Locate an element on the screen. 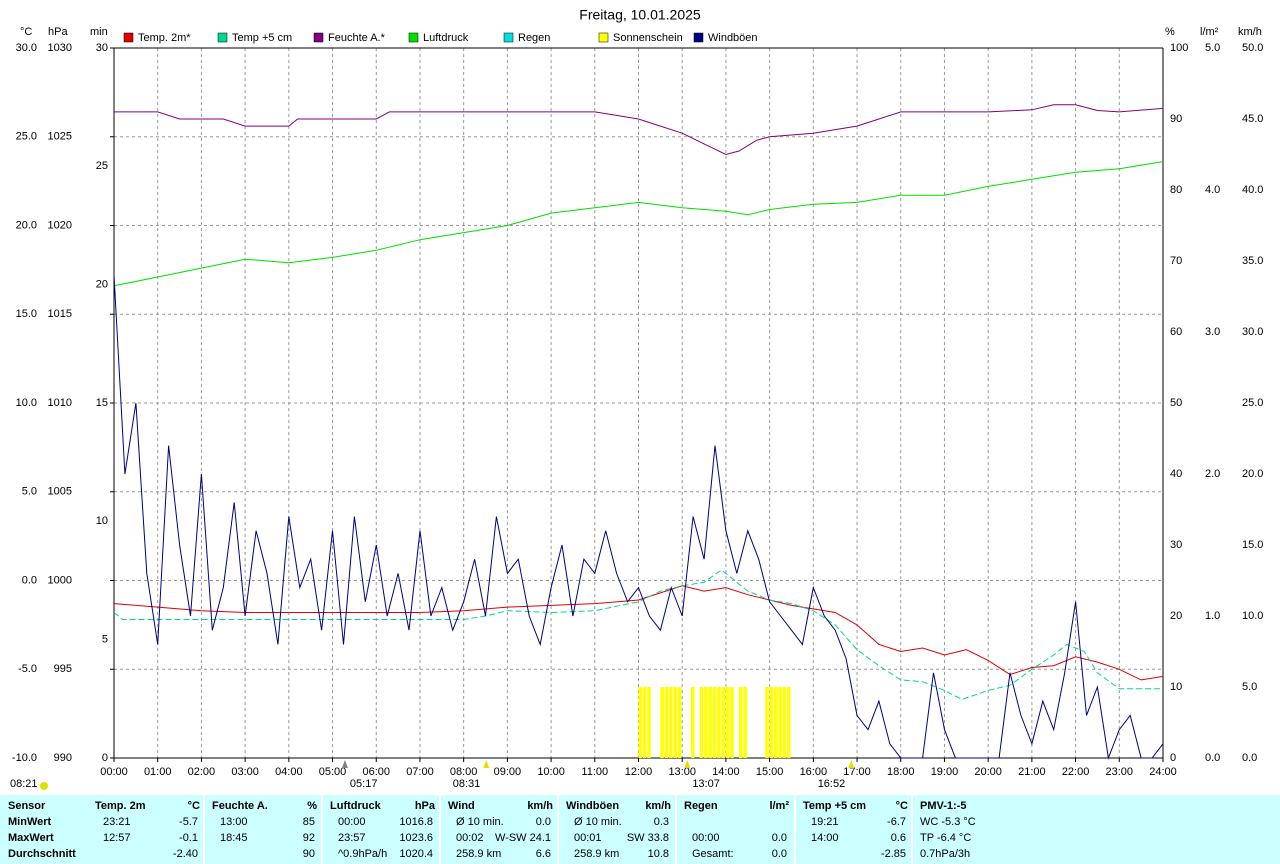 This screenshot has height=864, width=1280. y-tick-label: 0 is located at coordinates (1173, 758).